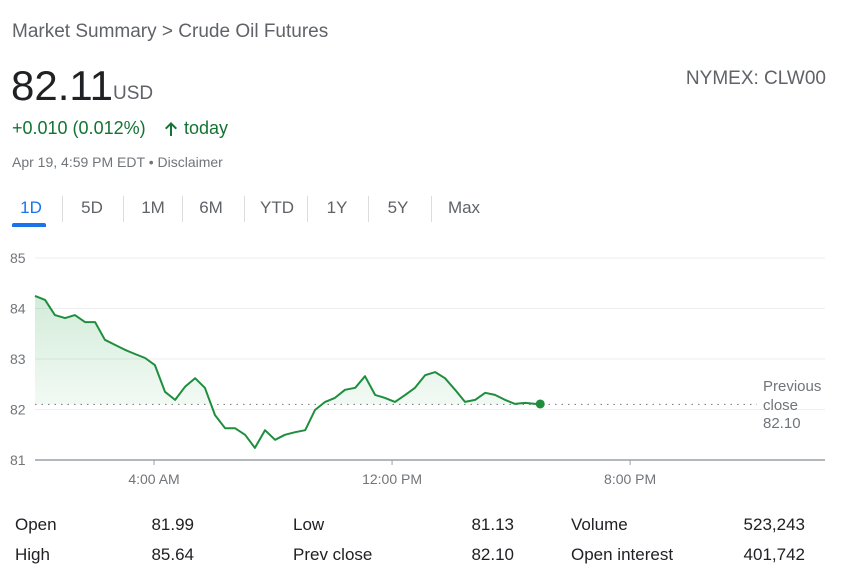 The height and width of the screenshot is (582, 867). What do you see at coordinates (18, 258) in the screenshot?
I see `y-tick-label: 85` at bounding box center [18, 258].